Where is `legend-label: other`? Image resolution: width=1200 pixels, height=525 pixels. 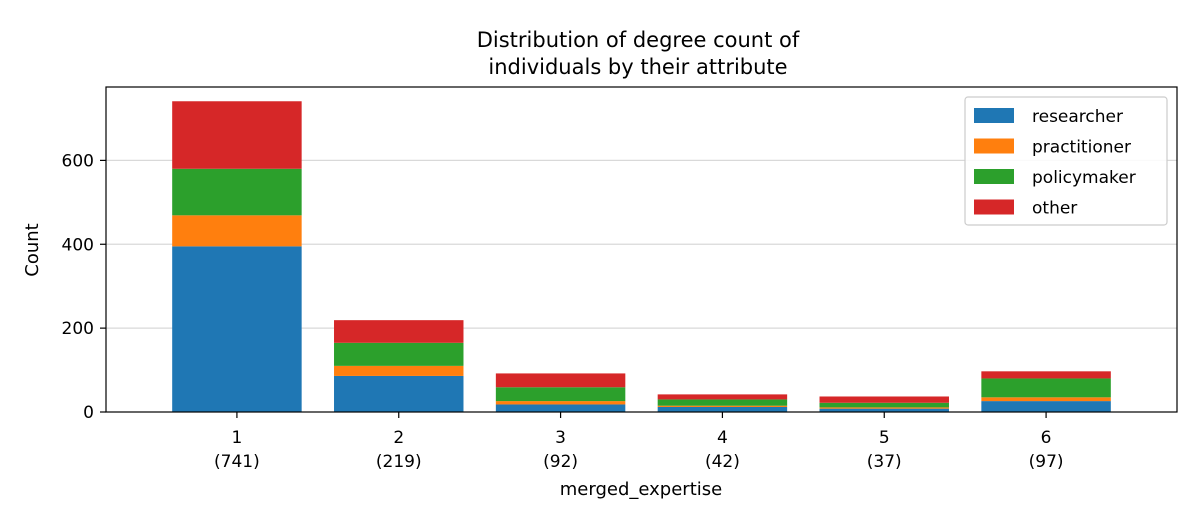 legend-label: other is located at coordinates (1054, 209).